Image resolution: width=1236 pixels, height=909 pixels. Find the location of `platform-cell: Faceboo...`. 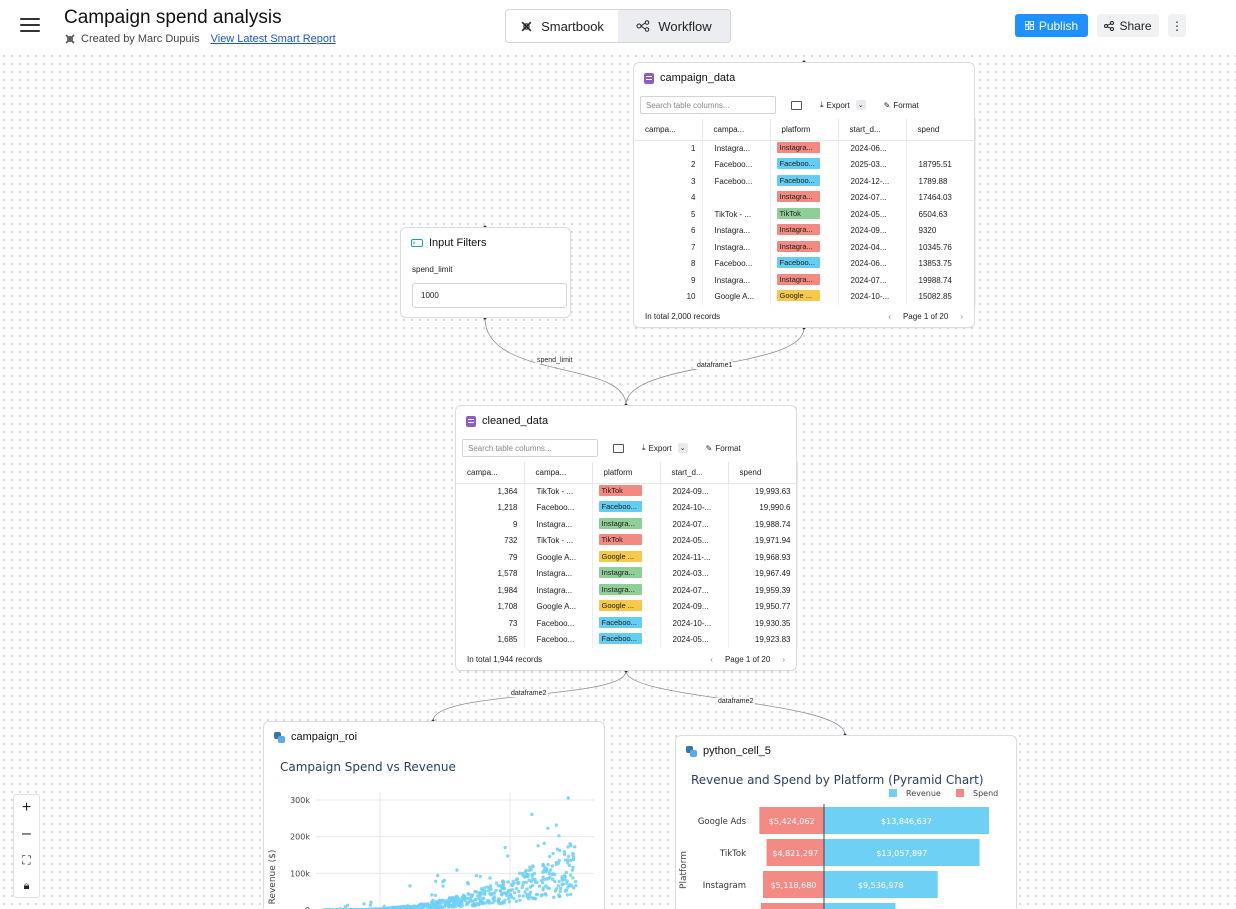

platform-cell: Faceboo... is located at coordinates (626, 507).